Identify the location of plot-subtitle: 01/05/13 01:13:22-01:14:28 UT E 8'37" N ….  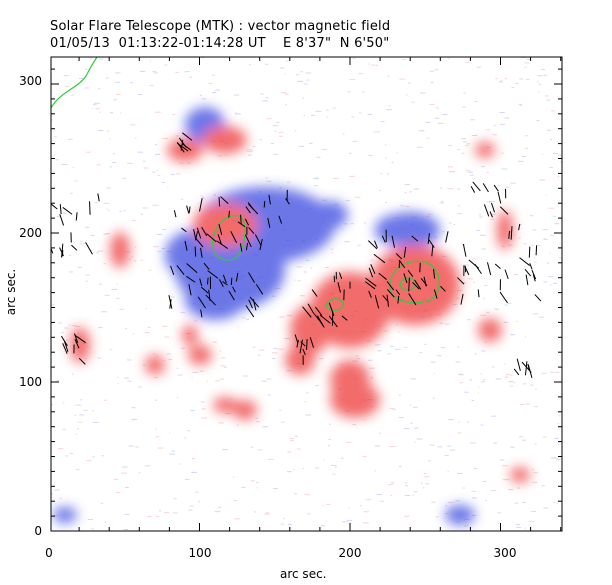
(220, 43).